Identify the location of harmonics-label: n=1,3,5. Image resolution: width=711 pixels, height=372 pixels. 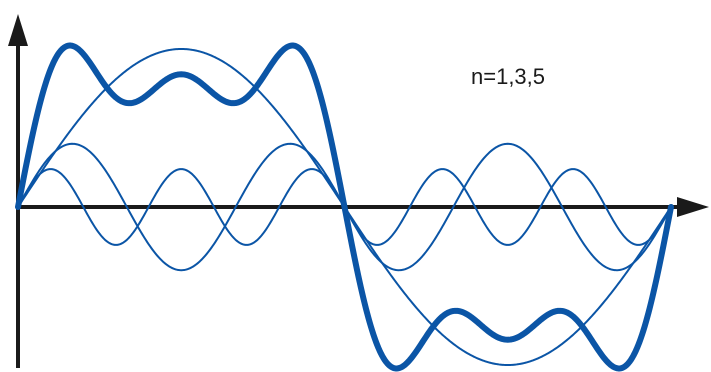
(508, 76).